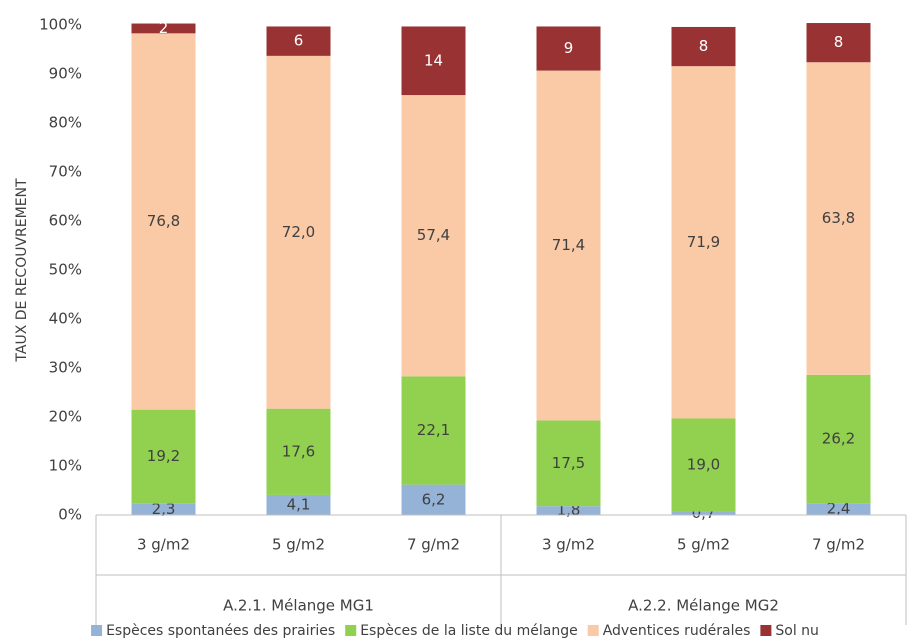  Describe the element at coordinates (65, 172) in the screenshot. I see `y-tick-label: 70%` at that location.